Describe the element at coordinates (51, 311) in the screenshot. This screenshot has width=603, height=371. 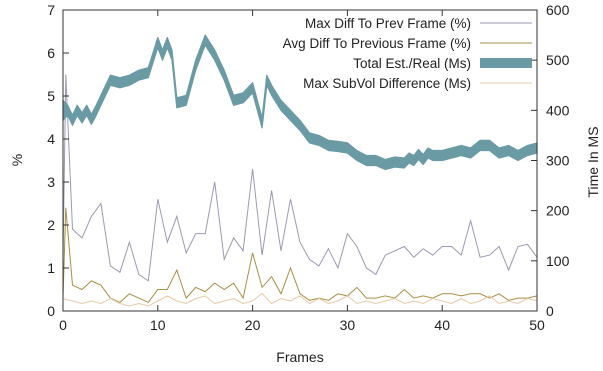
I see `y-tick-label: 0` at that location.